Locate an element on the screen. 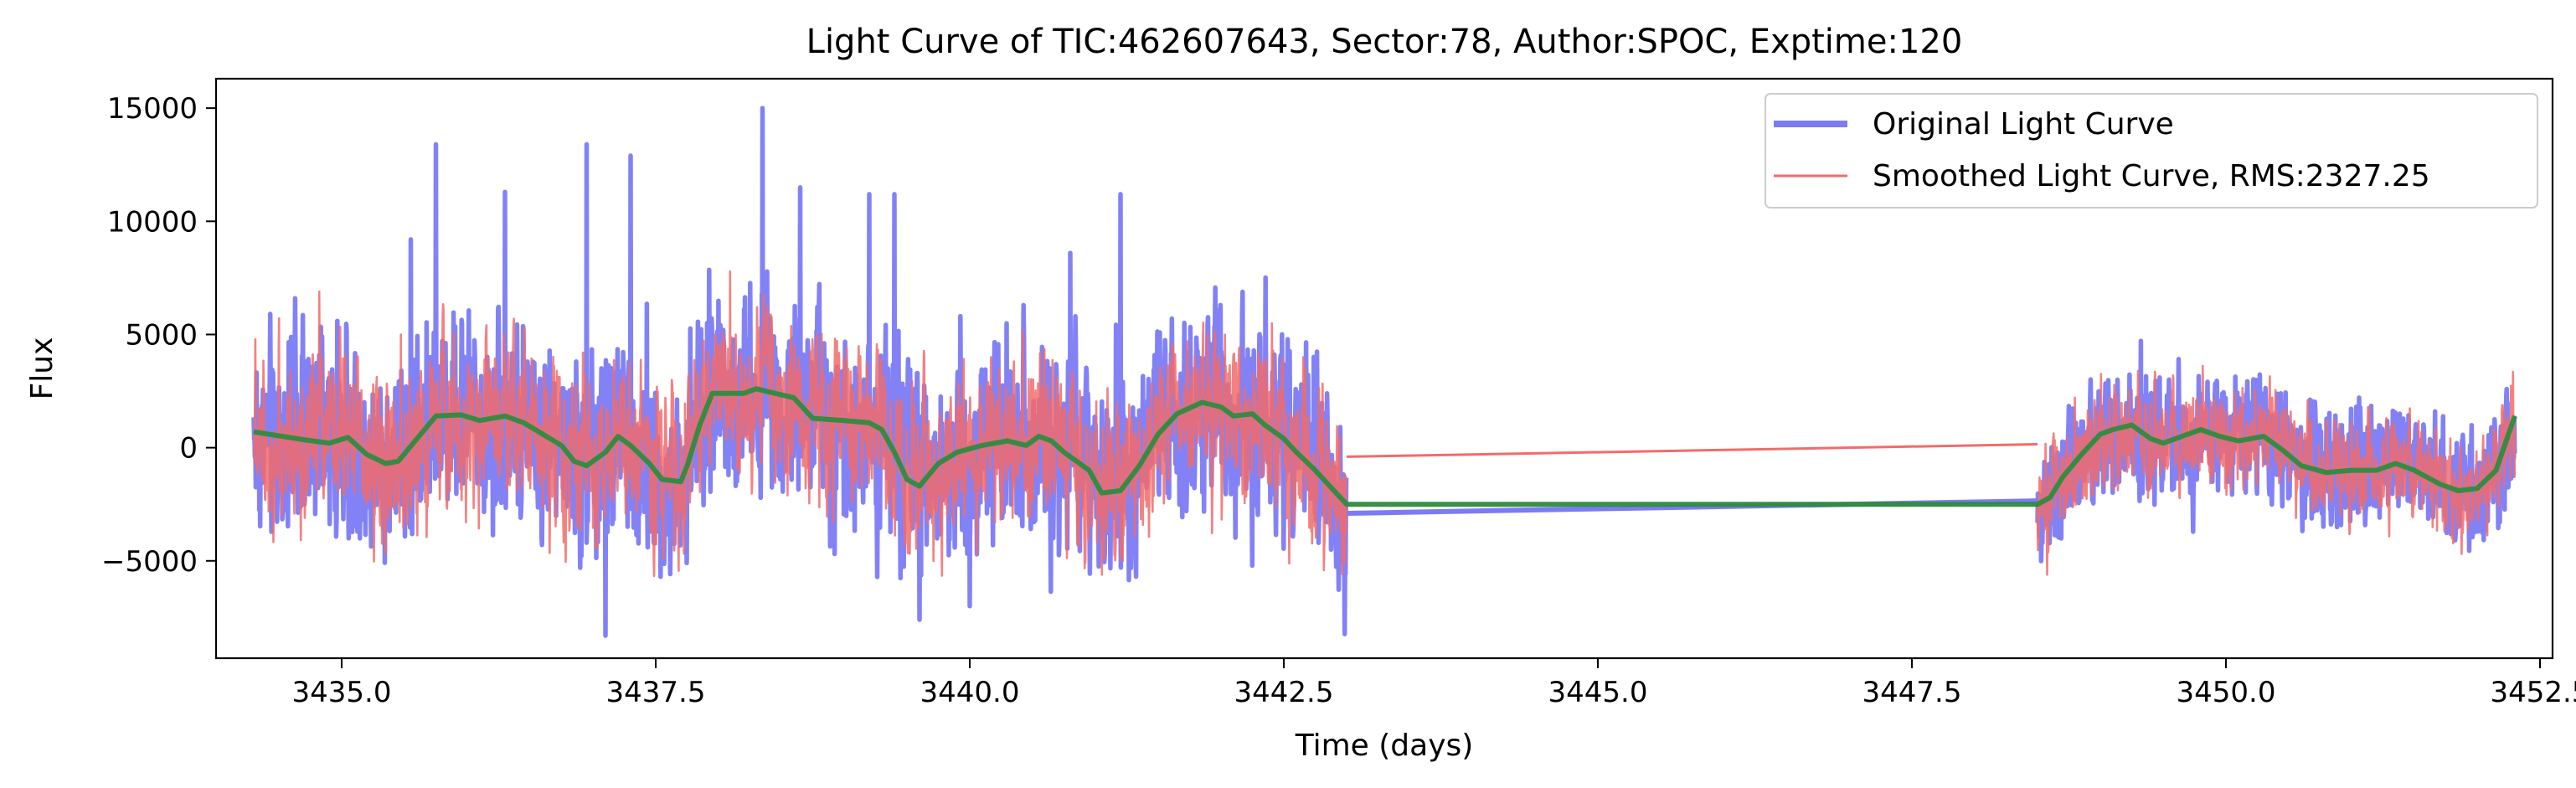  x-tick-label: 3452.5 is located at coordinates (2533, 692).